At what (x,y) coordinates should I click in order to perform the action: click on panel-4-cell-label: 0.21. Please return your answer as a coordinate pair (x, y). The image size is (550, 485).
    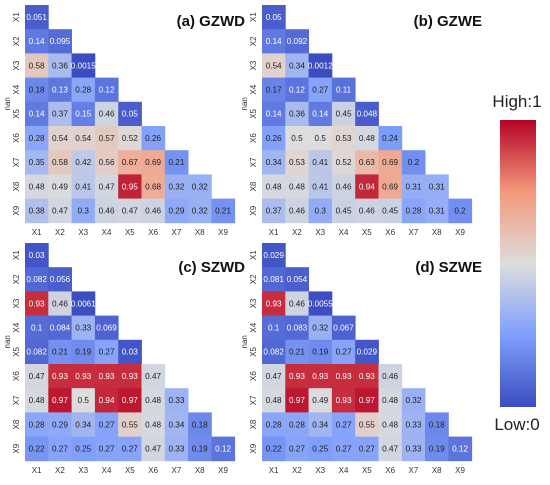
    Looking at the image, I should click on (297, 352).